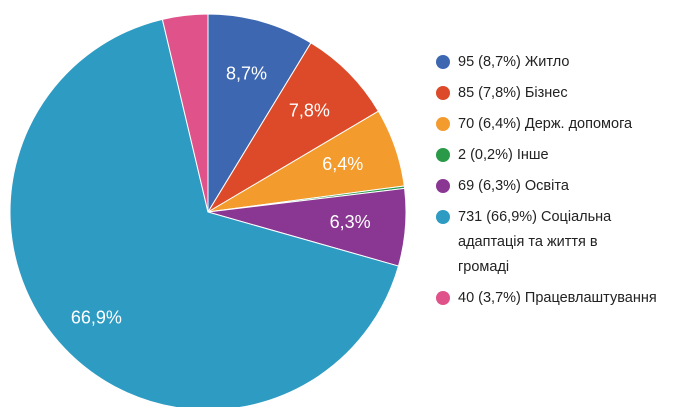 The image size is (691, 407). What do you see at coordinates (246, 73) in the screenshot?
I see `slice-label: 8,7%` at bounding box center [246, 73].